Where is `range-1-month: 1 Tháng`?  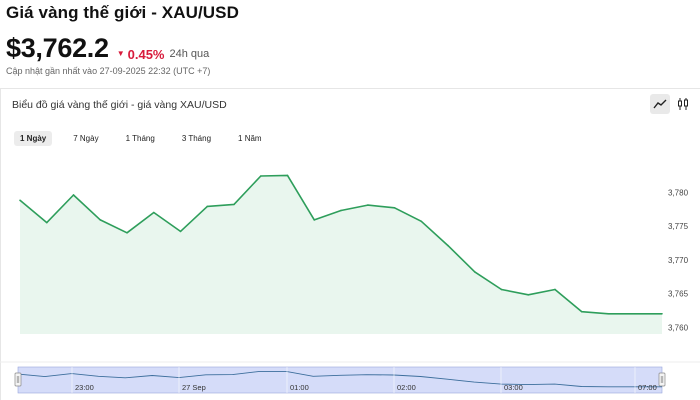
range-1-month: 1 Tháng is located at coordinates (140, 138).